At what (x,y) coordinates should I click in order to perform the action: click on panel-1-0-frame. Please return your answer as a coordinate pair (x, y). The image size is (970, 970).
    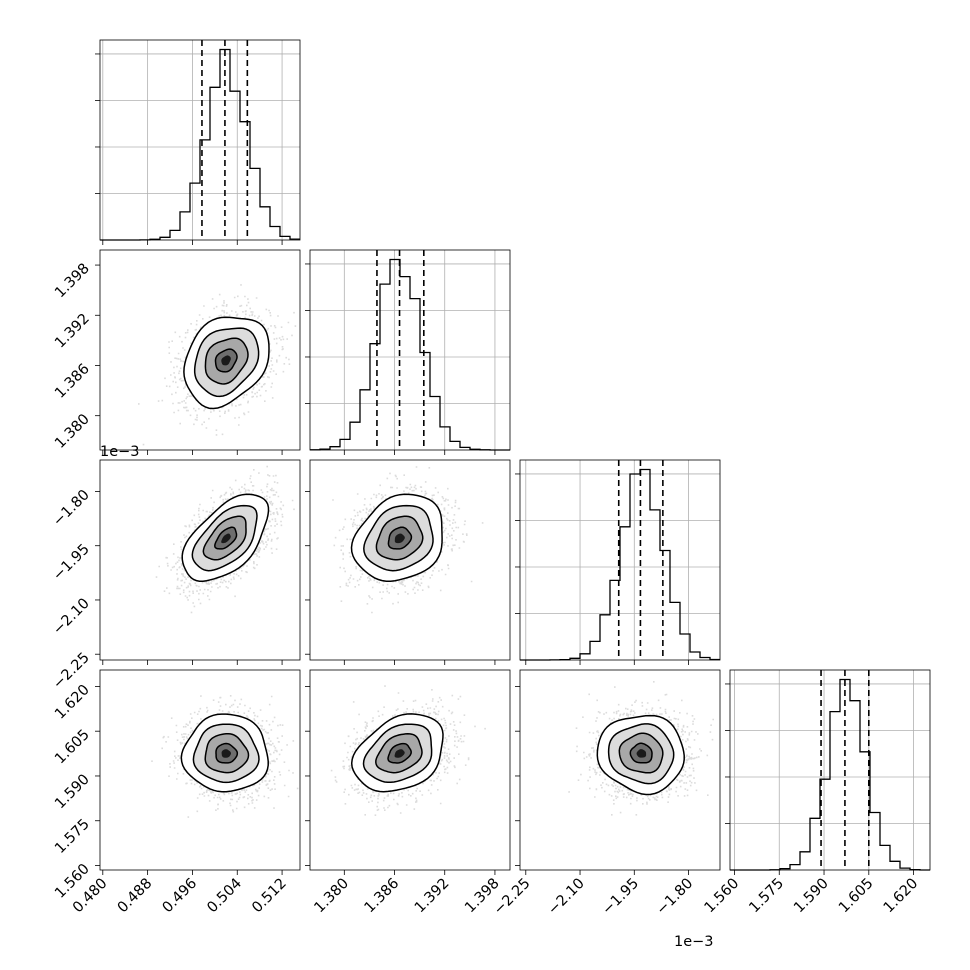
    Looking at the image, I should click on (200, 350).